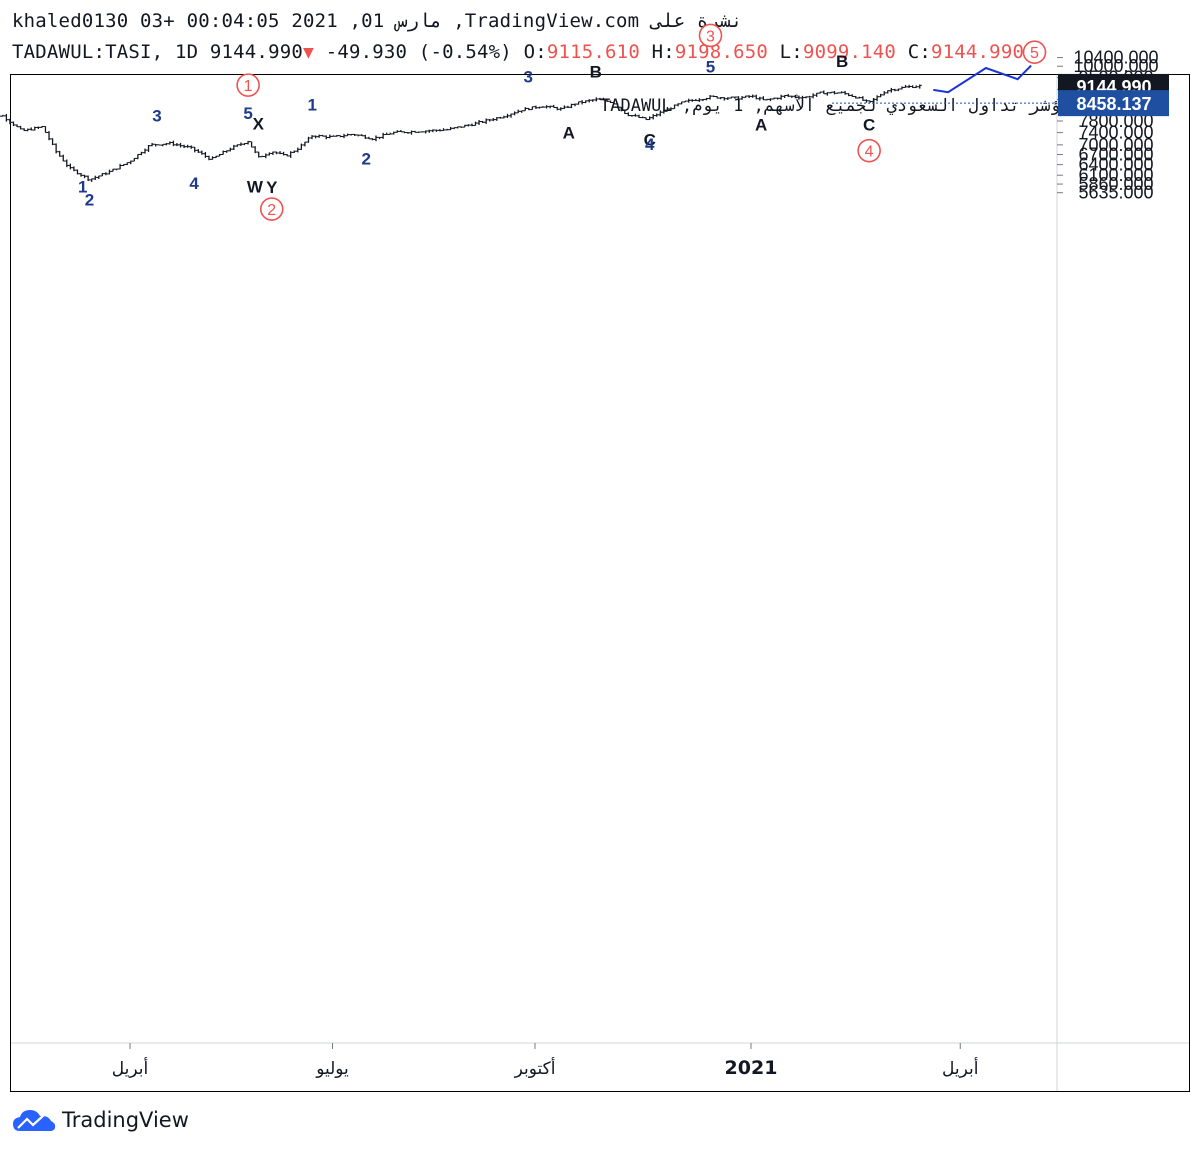 The height and width of the screenshot is (1155, 1200). I want to click on wave-label: X, so click(259, 123).